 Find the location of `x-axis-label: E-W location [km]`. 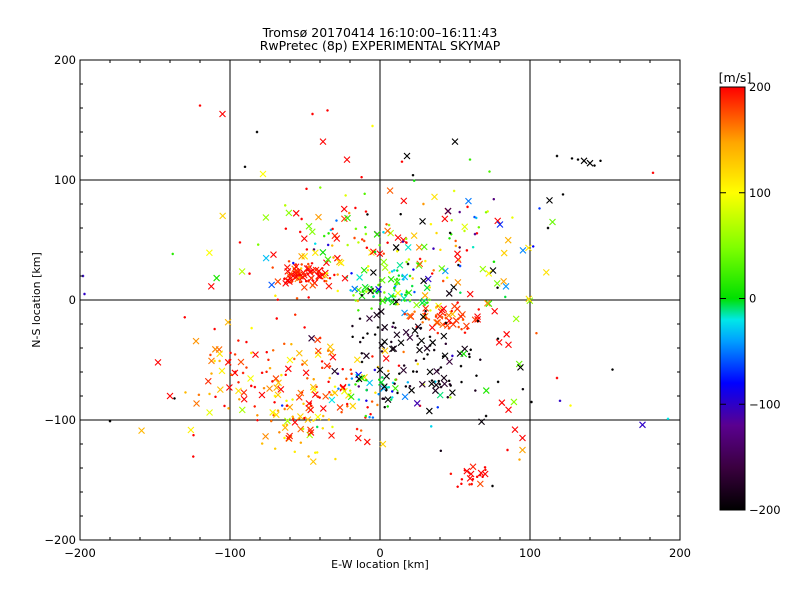

x-axis-label: E-W location [km] is located at coordinates (380, 564).